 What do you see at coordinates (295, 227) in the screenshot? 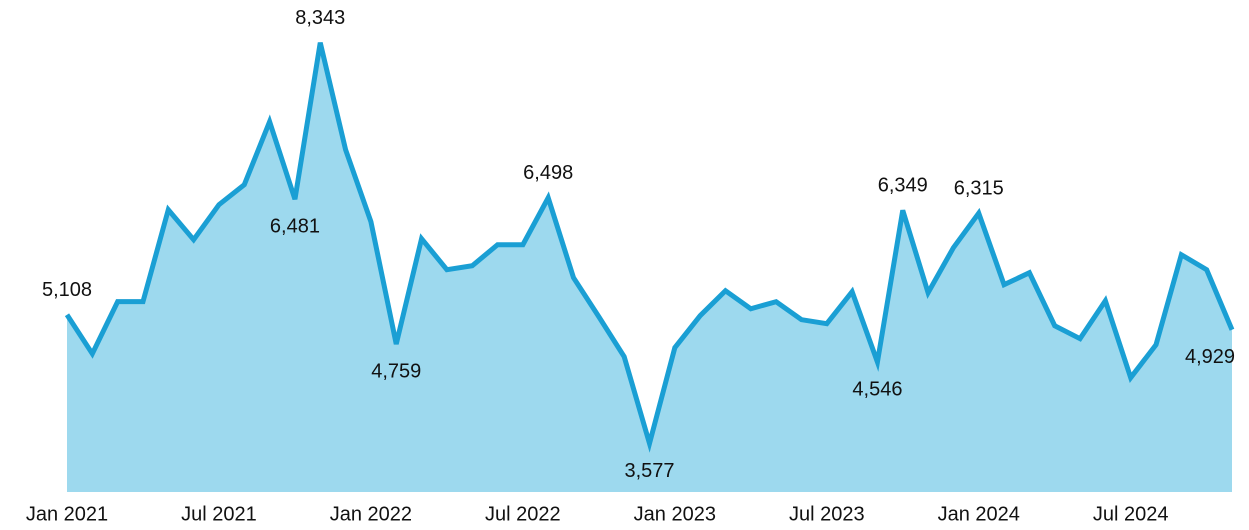
I see `data-label: 6,481` at bounding box center [295, 227].